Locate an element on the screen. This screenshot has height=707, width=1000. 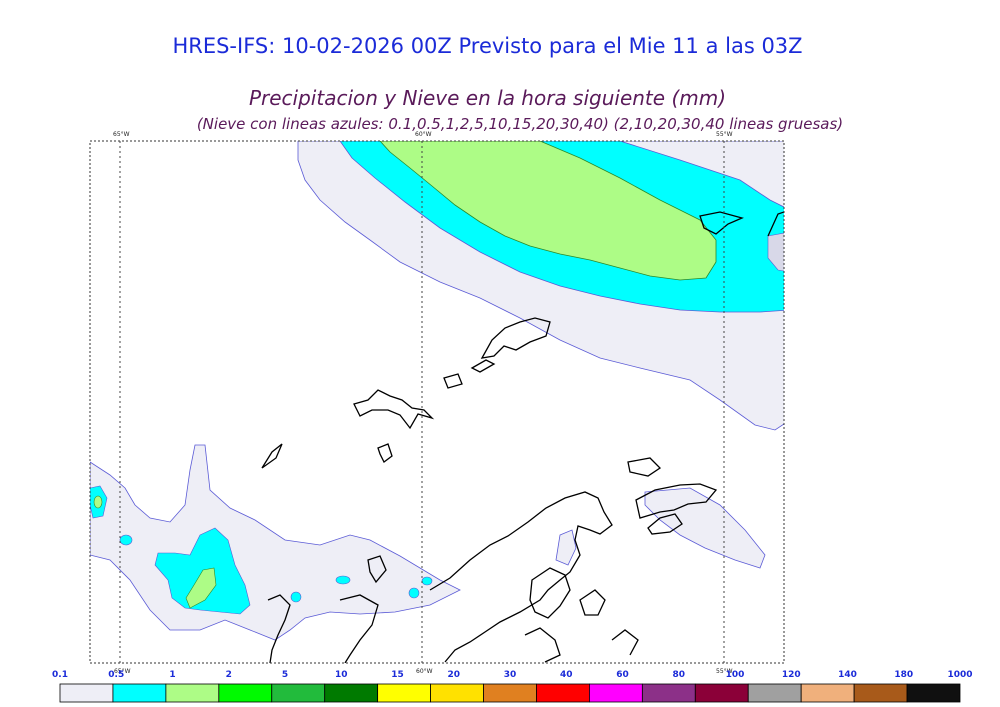
legend-tick-label: 0.5 is located at coordinates (116, 675).